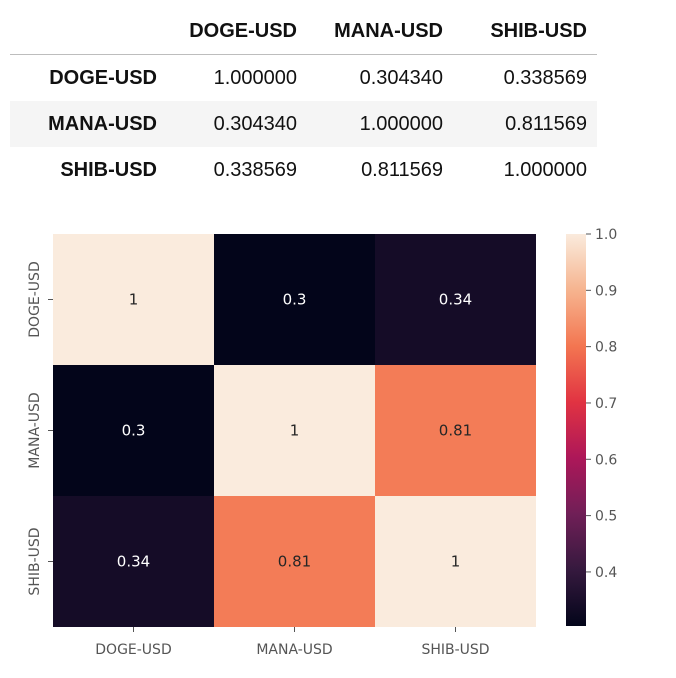 The height and width of the screenshot is (678, 676). What do you see at coordinates (576, 430) in the screenshot?
I see `colorbar` at bounding box center [576, 430].